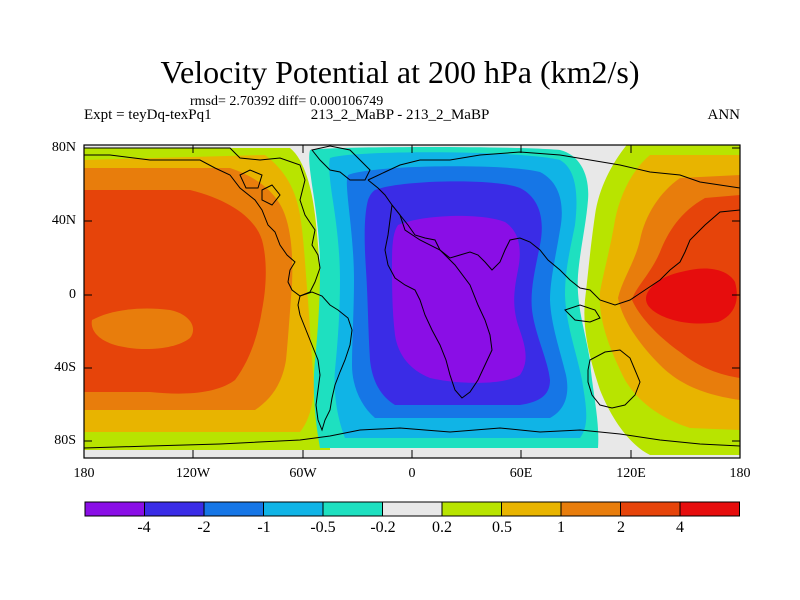 The image size is (800, 600). What do you see at coordinates (142, 329) in the screenshot?
I see `west-inner-patch` at bounding box center [142, 329].